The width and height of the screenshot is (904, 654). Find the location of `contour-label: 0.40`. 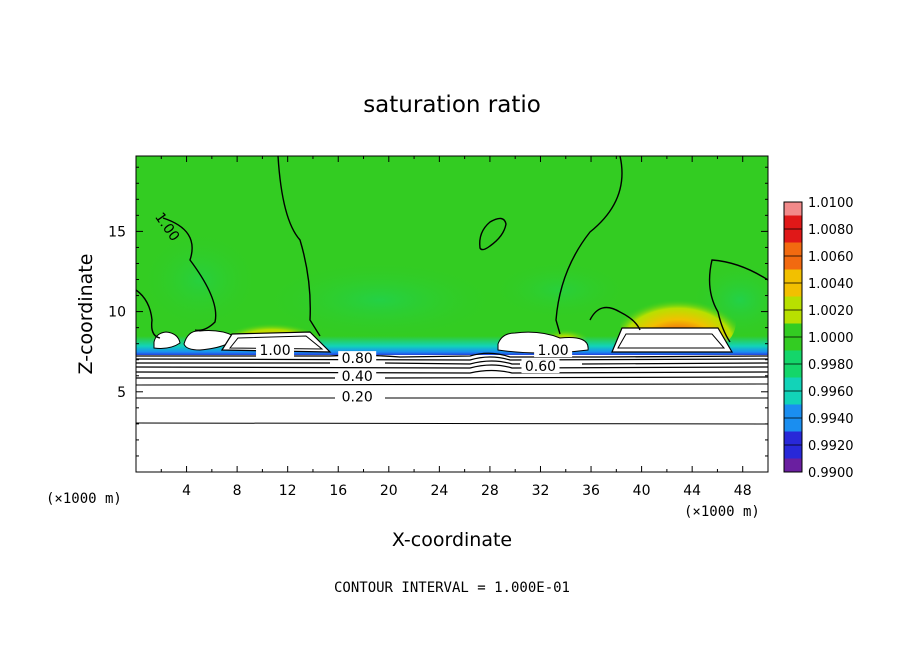

contour-label: 0.40 is located at coordinates (357, 377).